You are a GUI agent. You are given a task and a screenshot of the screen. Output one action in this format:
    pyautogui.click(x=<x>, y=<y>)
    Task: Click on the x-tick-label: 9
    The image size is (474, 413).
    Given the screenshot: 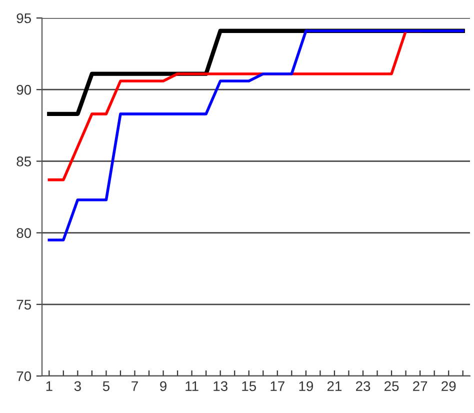 What is the action you would take?
    pyautogui.click(x=163, y=386)
    